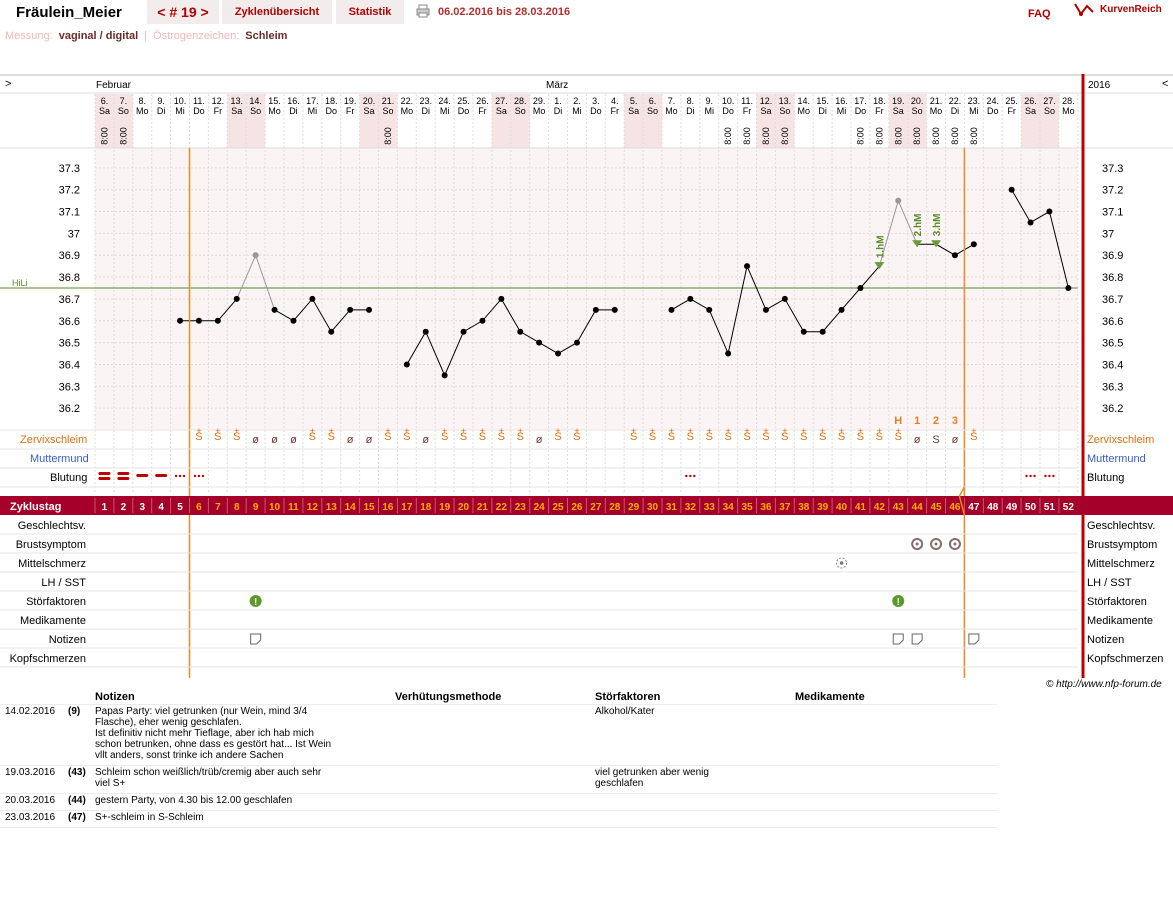  Describe the element at coordinates (992, 101) in the screenshot. I see `day-number: 24.` at that location.